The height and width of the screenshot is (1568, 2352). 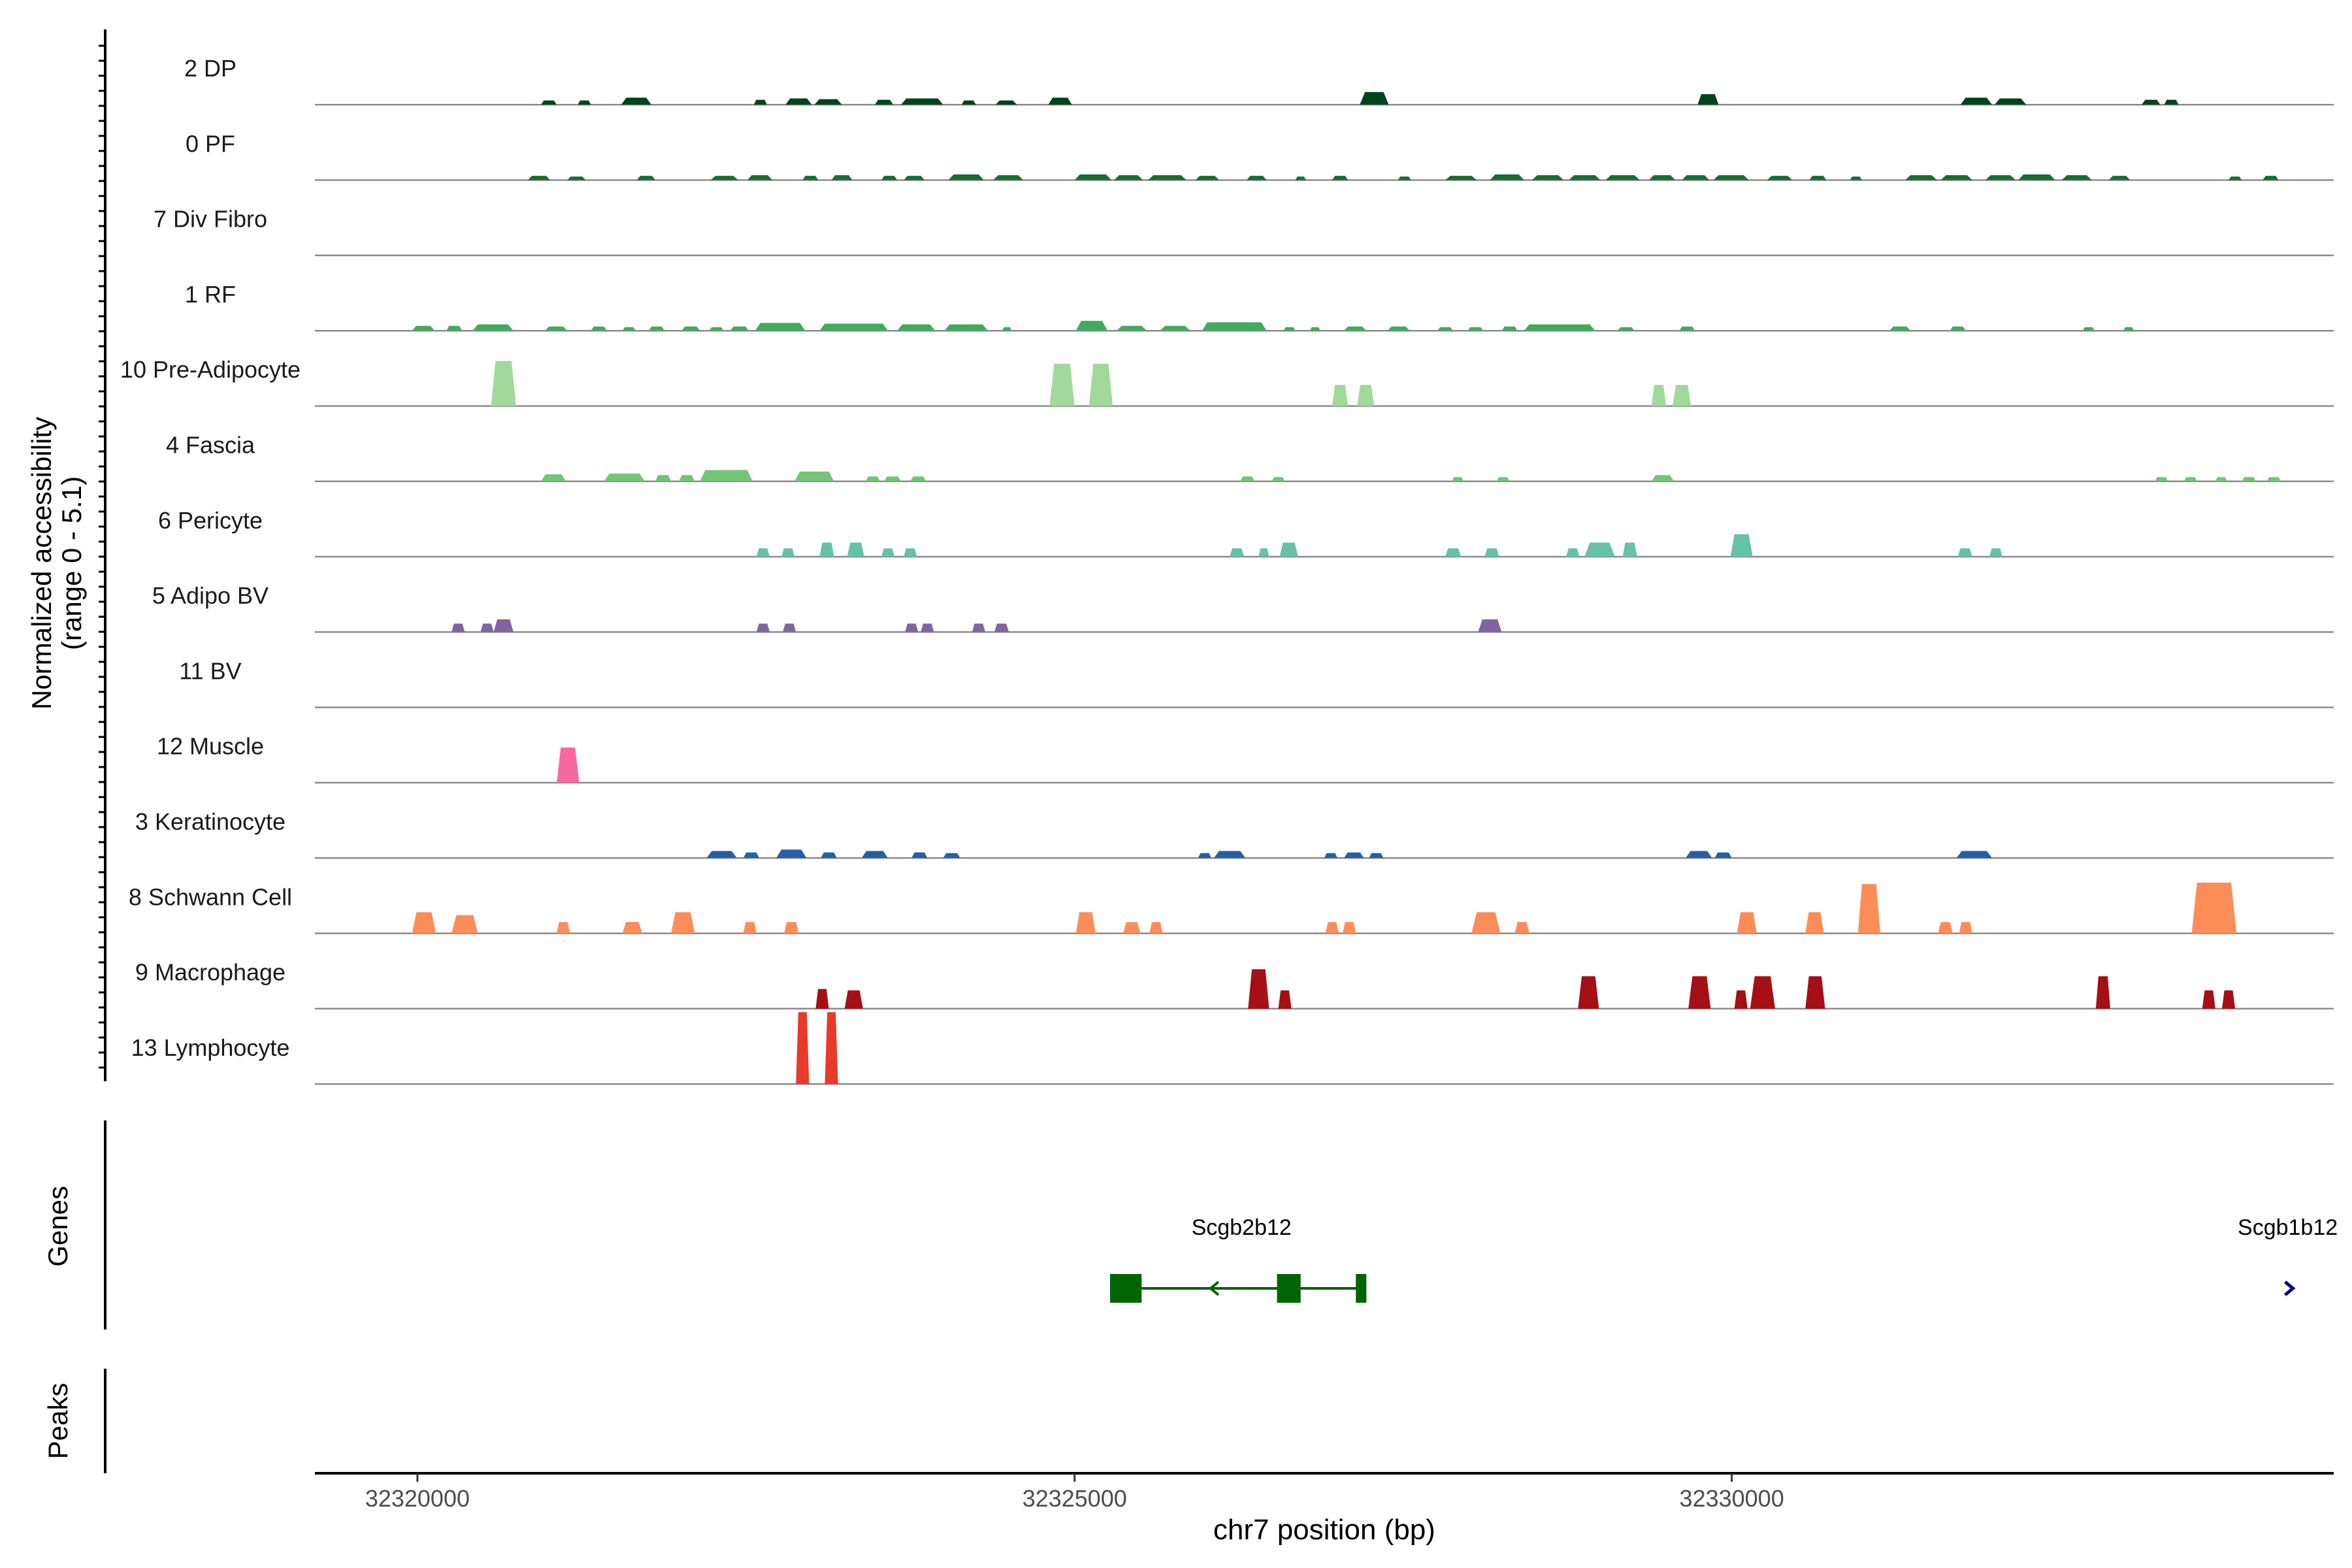 I want to click on strand-arrow-icon, so click(x=2289, y=1288).